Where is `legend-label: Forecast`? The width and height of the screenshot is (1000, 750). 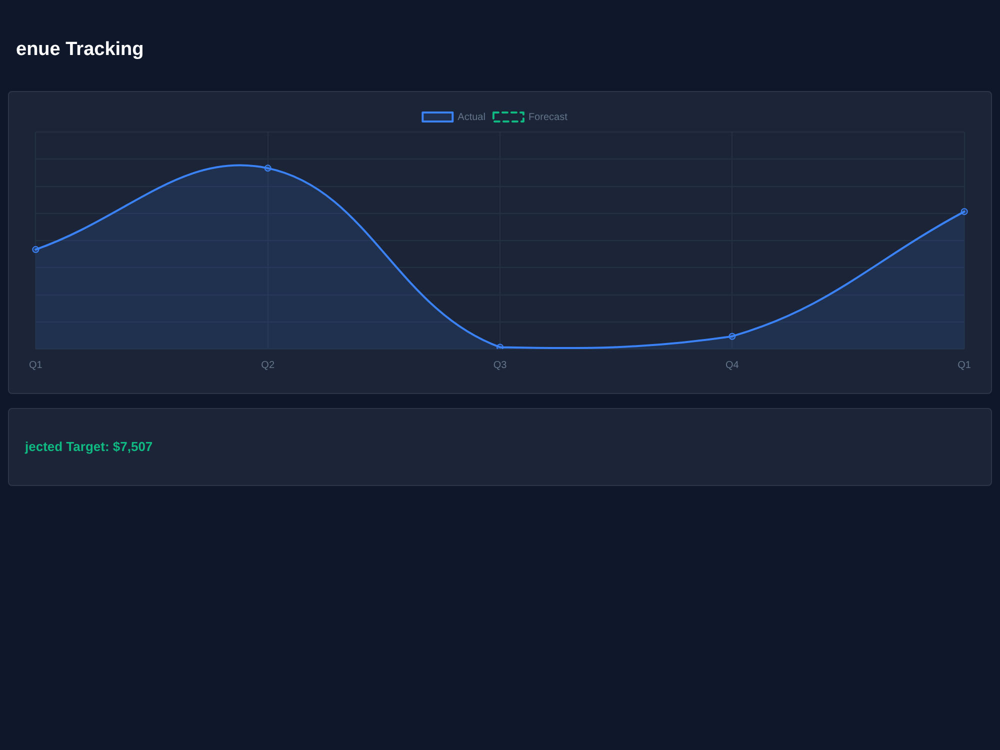
legend-label: Forecast is located at coordinates (548, 117).